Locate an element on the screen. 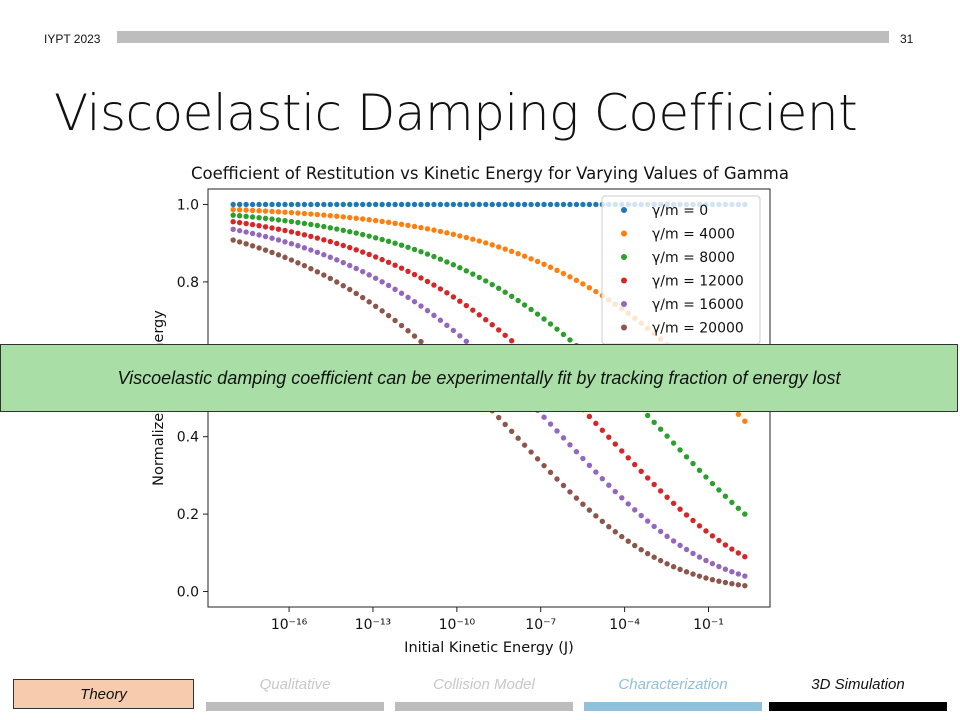 The image size is (960, 720). footer-tab-qualitative: Qualitative is located at coordinates (295, 684).